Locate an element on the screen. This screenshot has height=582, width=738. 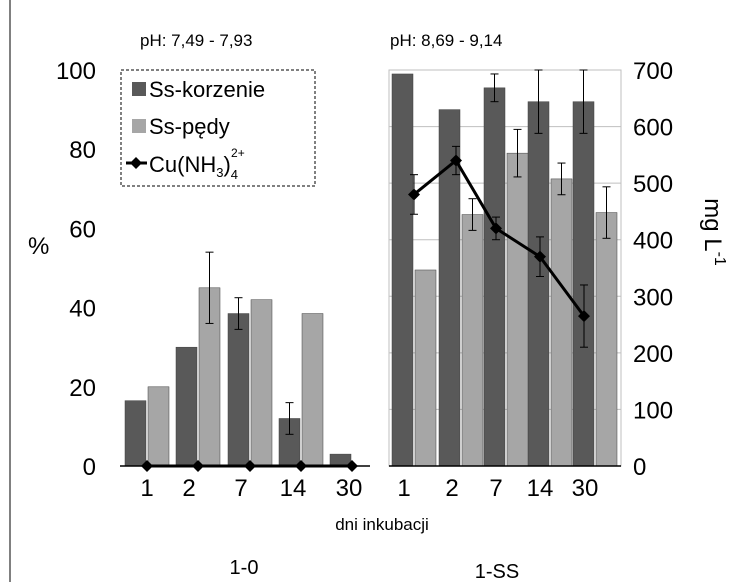
y-tick-label-left: 20 is located at coordinates (82, 388).